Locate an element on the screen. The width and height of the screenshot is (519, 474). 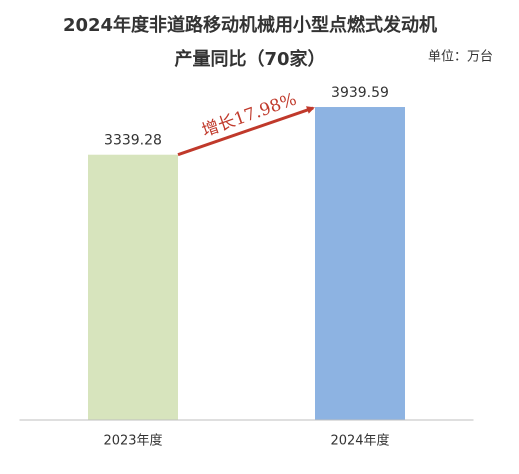
annotation: 增长17.98% is located at coordinates (249, 116).